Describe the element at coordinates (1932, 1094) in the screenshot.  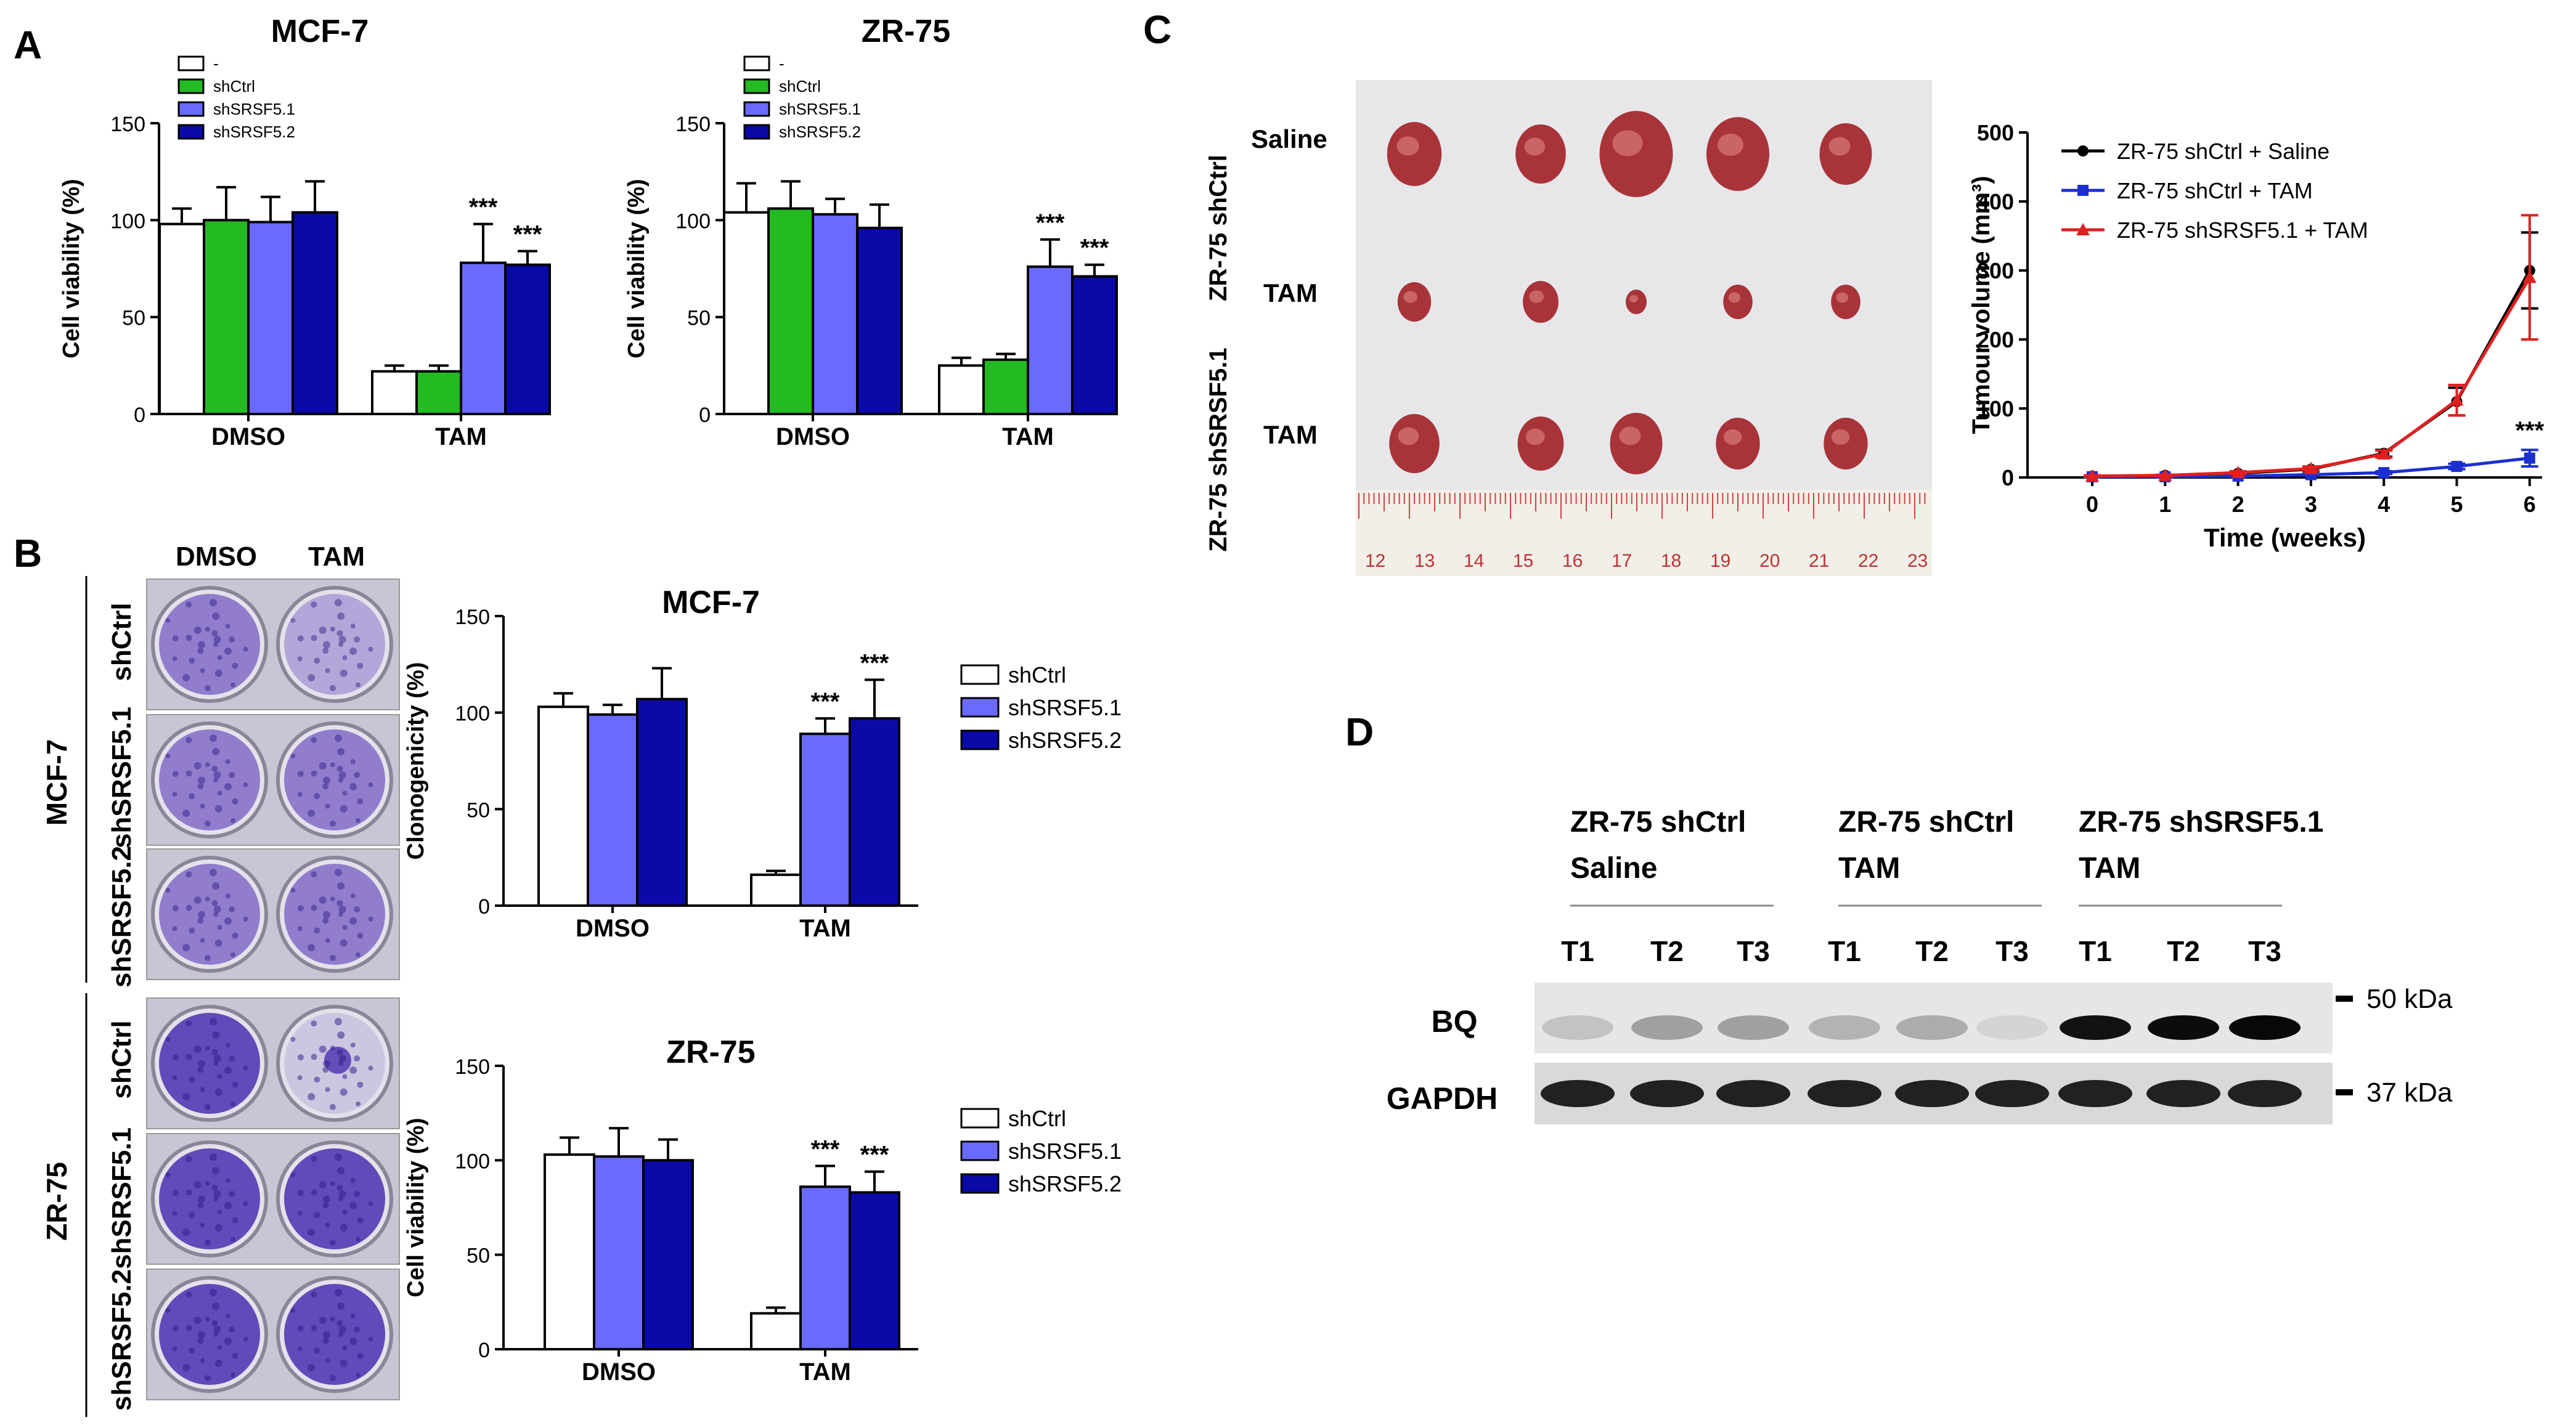
I see `band-gapdh` at that location.